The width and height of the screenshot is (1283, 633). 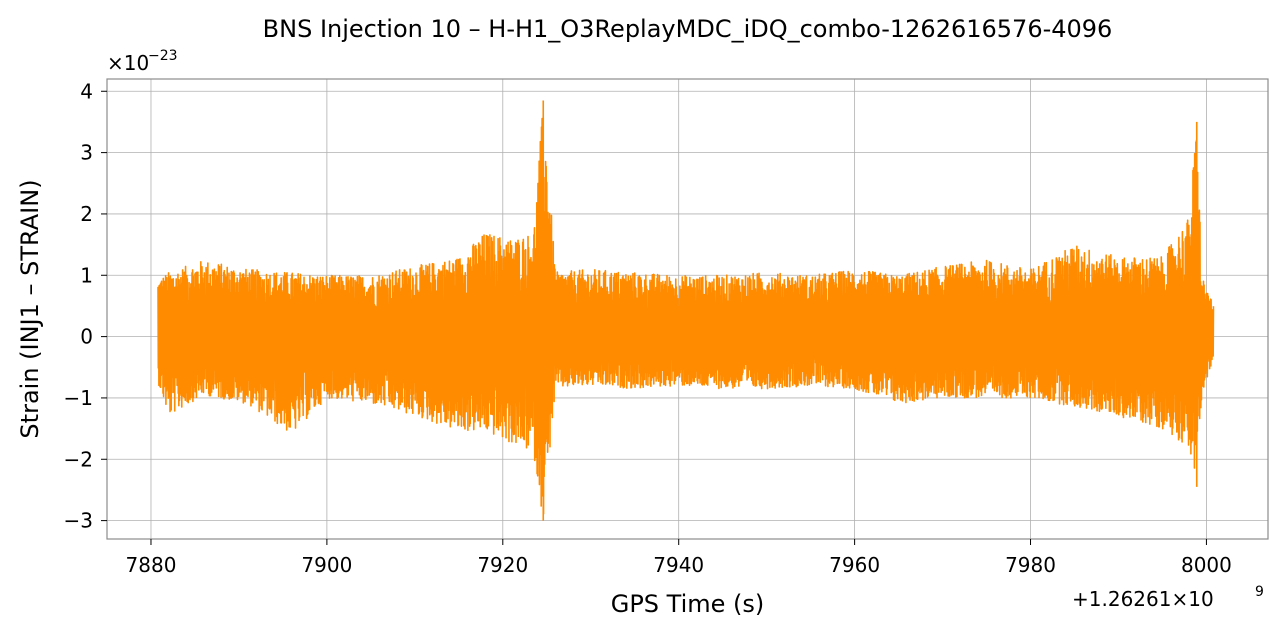 I want to click on x-tick-label: 7980, so click(x=1030, y=565).